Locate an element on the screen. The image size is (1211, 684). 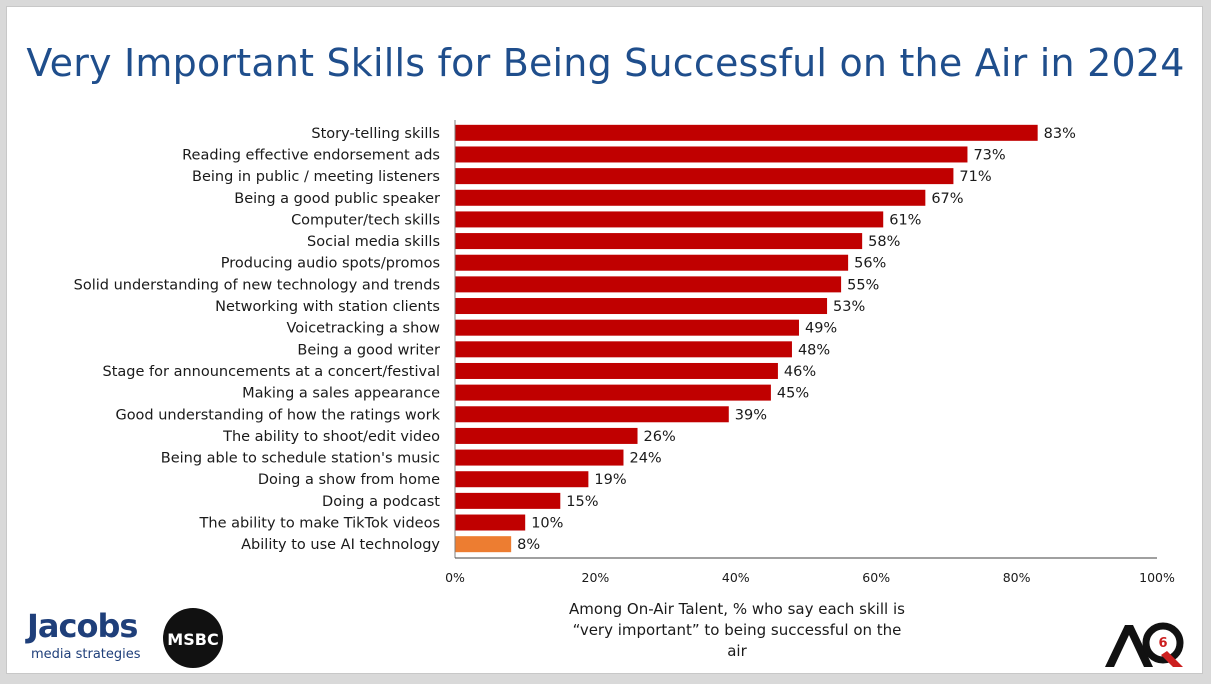
x-tick-label: 20% is located at coordinates (596, 577).